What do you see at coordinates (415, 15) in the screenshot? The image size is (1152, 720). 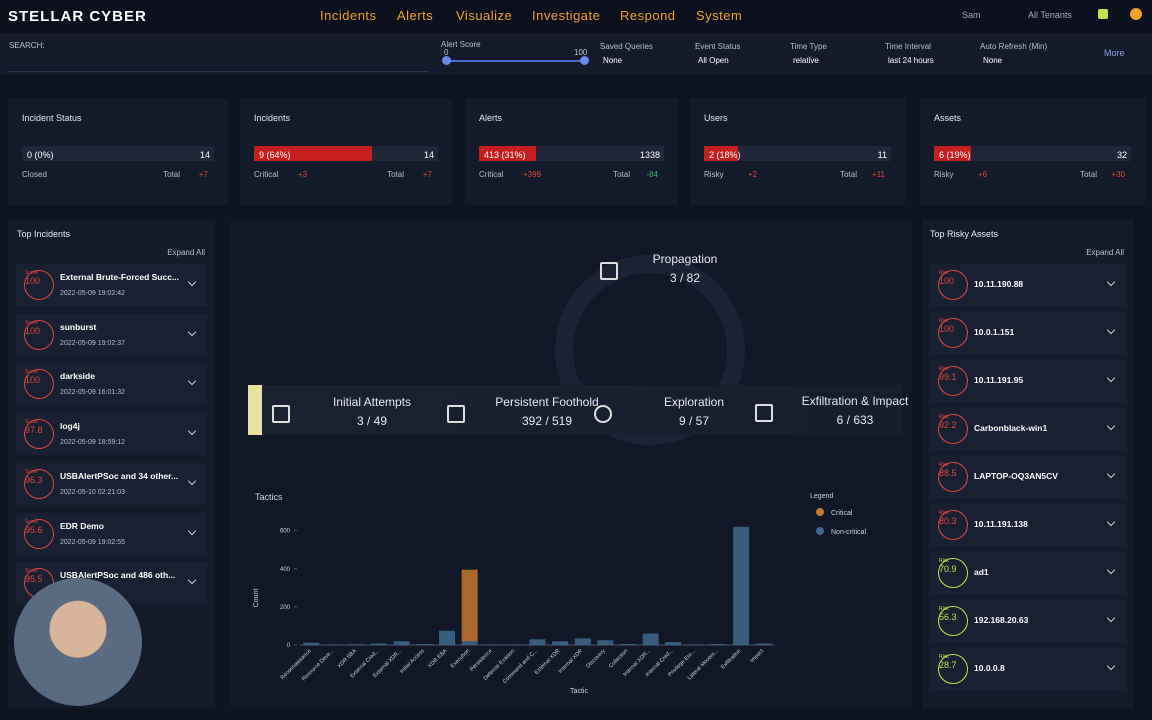 I see `nav-item: Alerts` at bounding box center [415, 15].